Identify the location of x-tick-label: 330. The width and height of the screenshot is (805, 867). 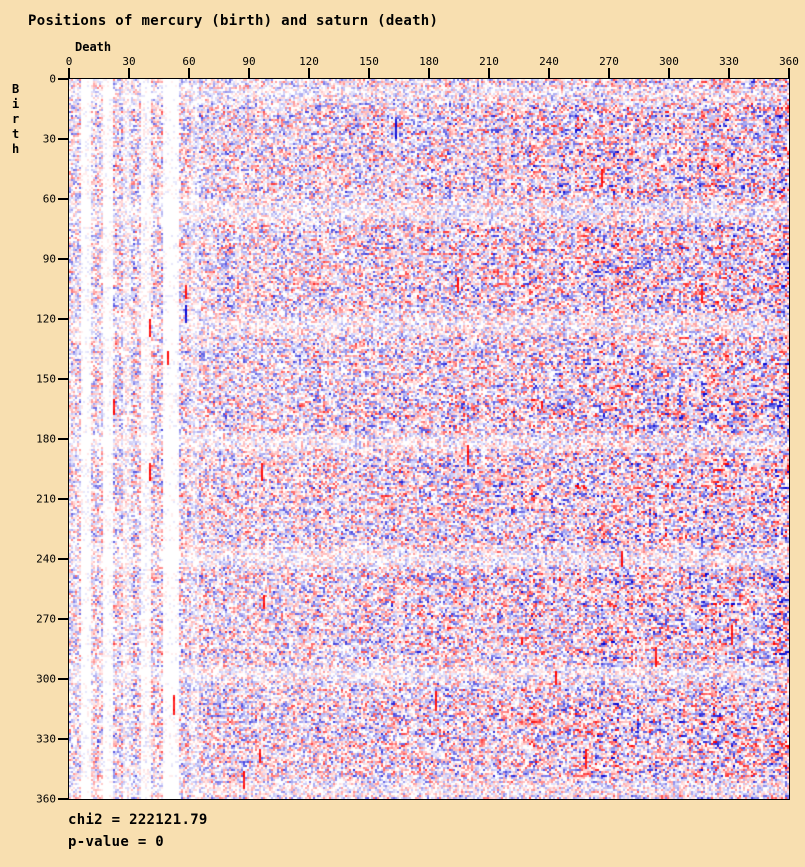
(729, 61).